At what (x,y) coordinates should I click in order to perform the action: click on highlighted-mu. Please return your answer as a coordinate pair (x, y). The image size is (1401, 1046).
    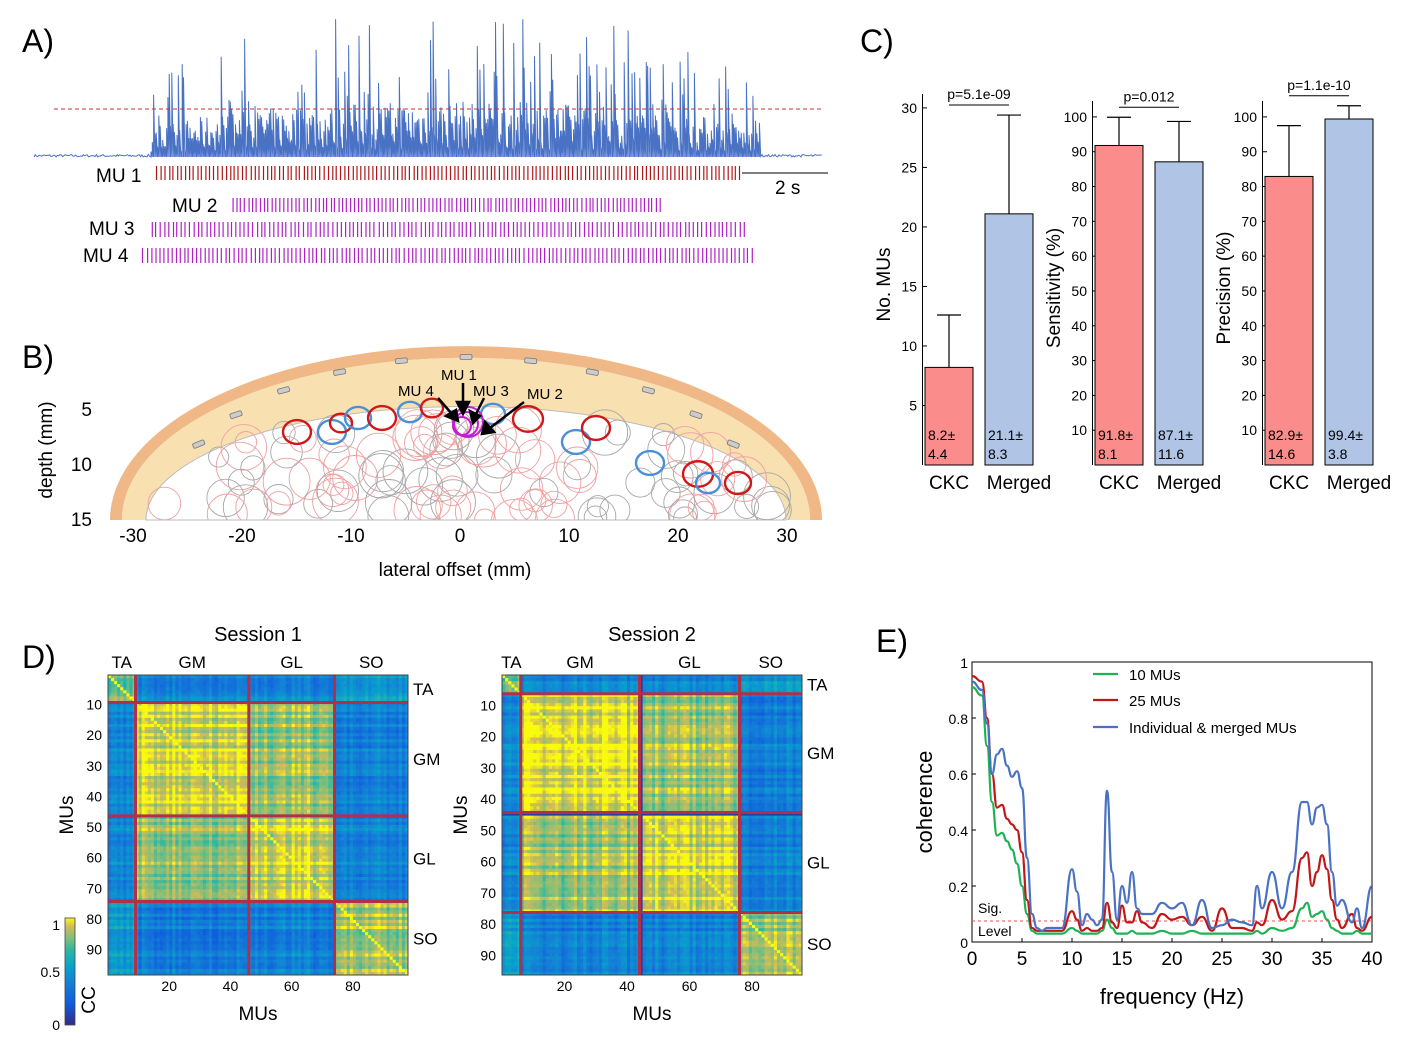
    Looking at the image, I should click on (576, 442).